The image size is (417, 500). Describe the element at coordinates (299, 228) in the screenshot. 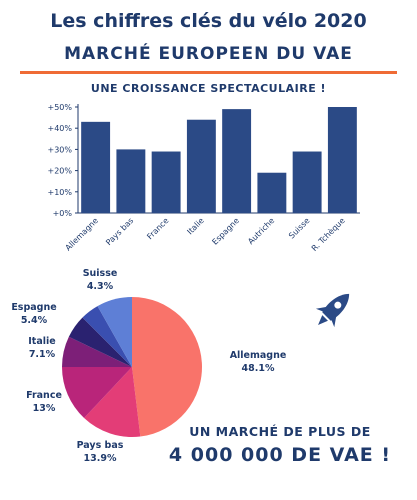

I see `x-tick-label: Suisse` at that location.